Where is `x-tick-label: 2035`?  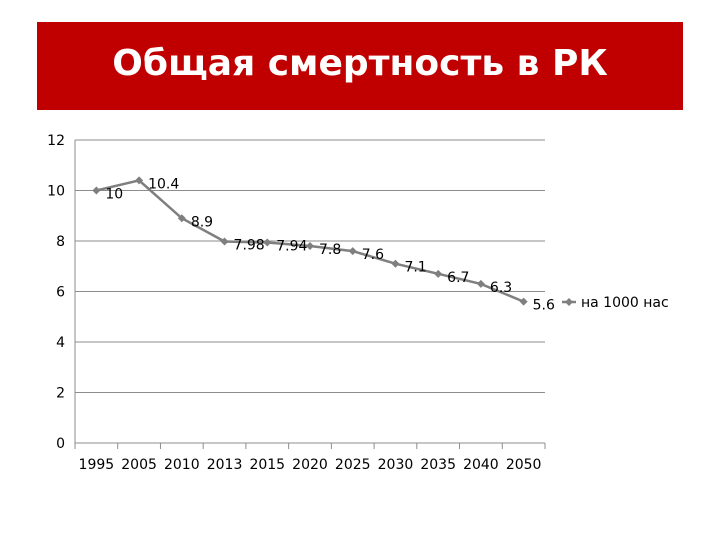
x-tick-label: 2035 is located at coordinates (438, 465).